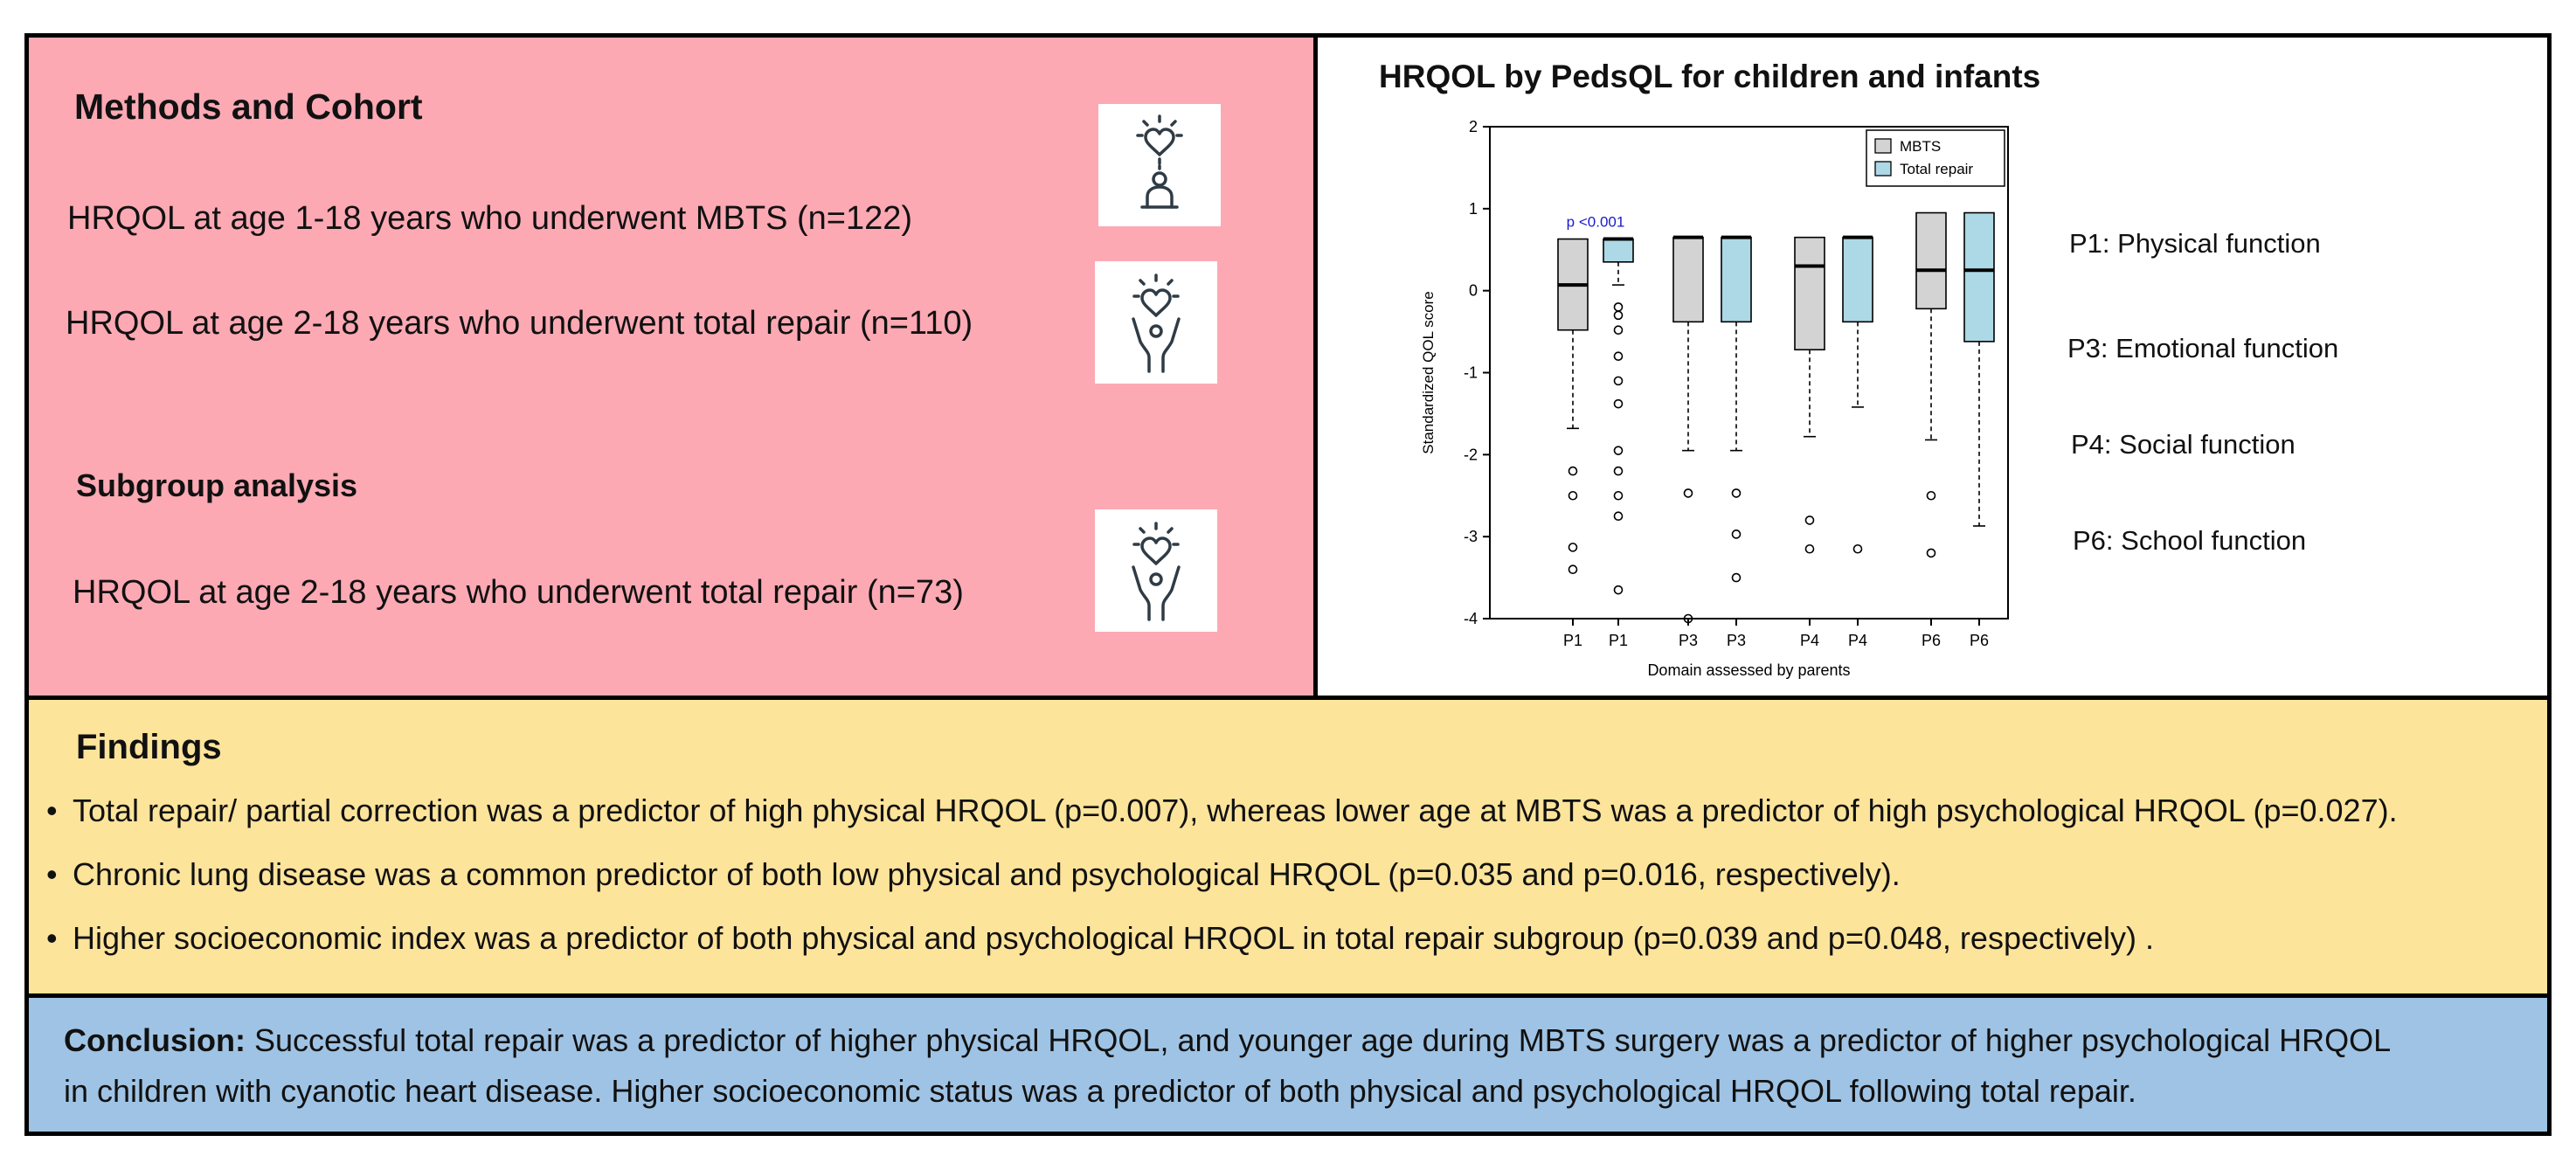  I want to click on methods-title: Methods and Cohort, so click(248, 107).